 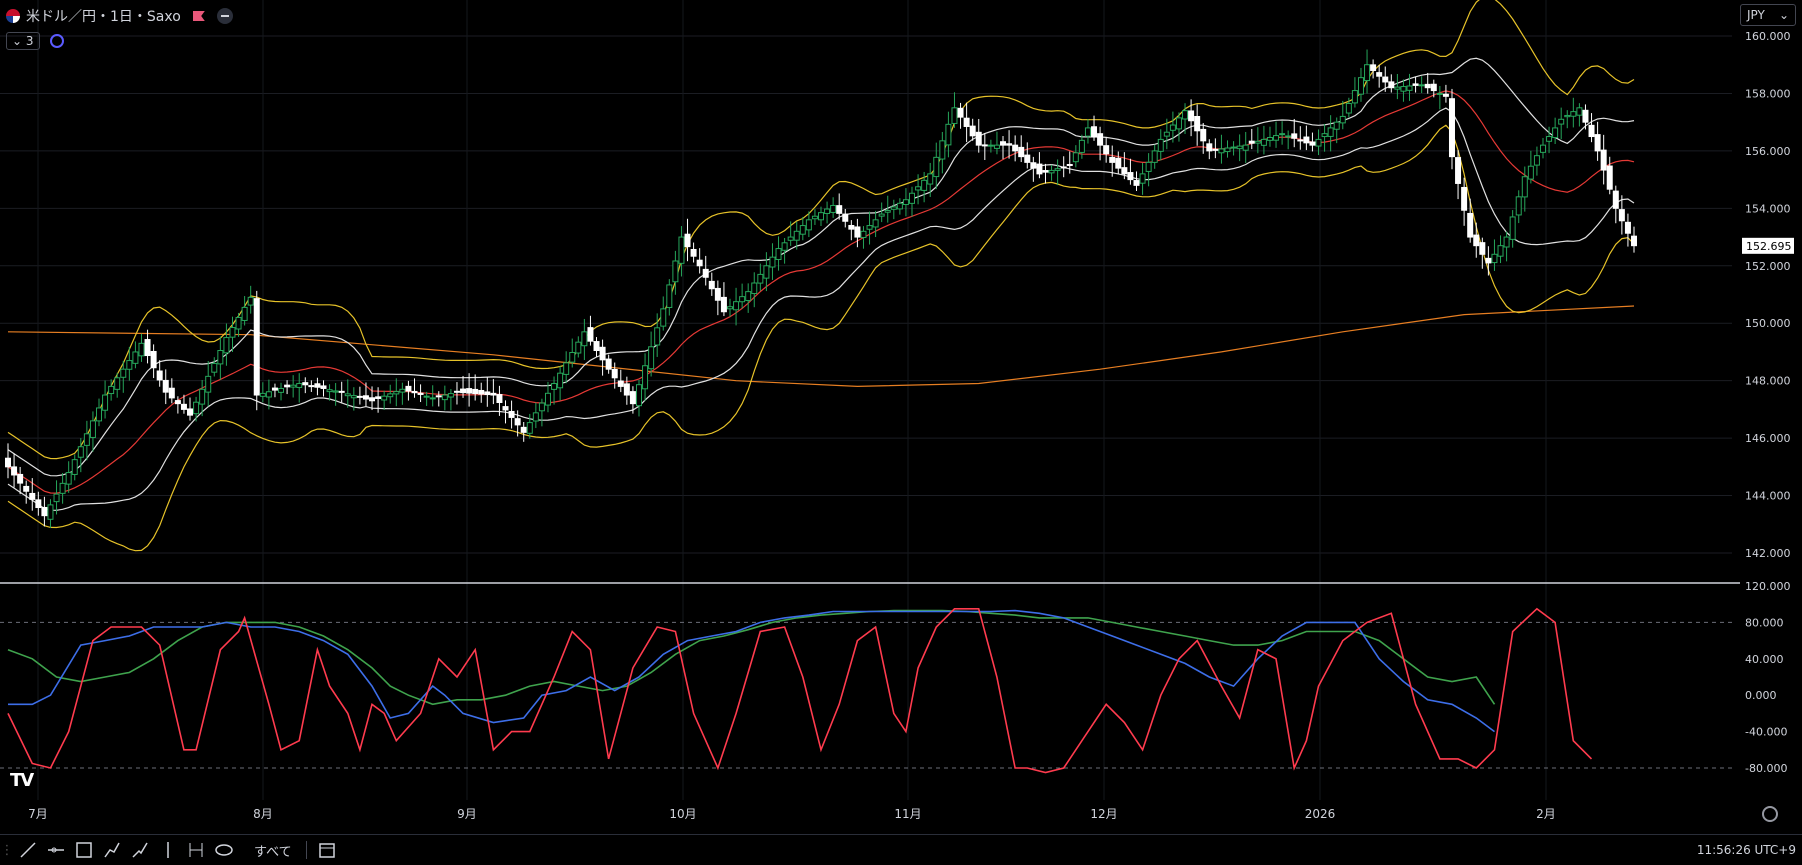 I want to click on sma200-line, so click(x=821, y=346).